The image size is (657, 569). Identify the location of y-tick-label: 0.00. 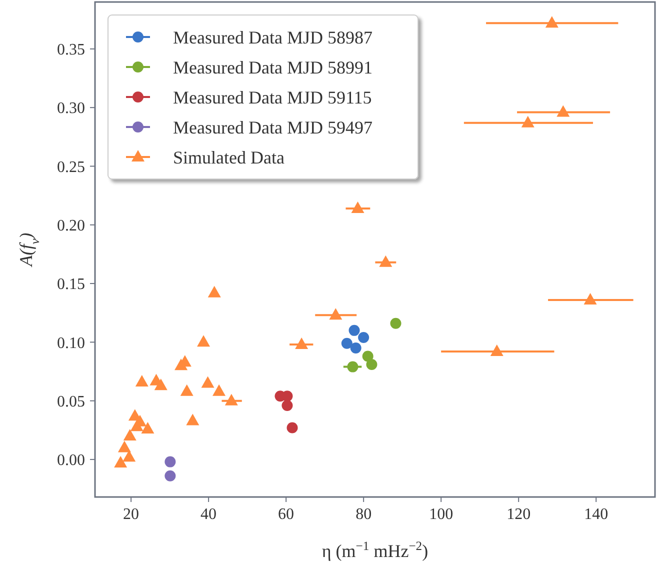
(71, 461).